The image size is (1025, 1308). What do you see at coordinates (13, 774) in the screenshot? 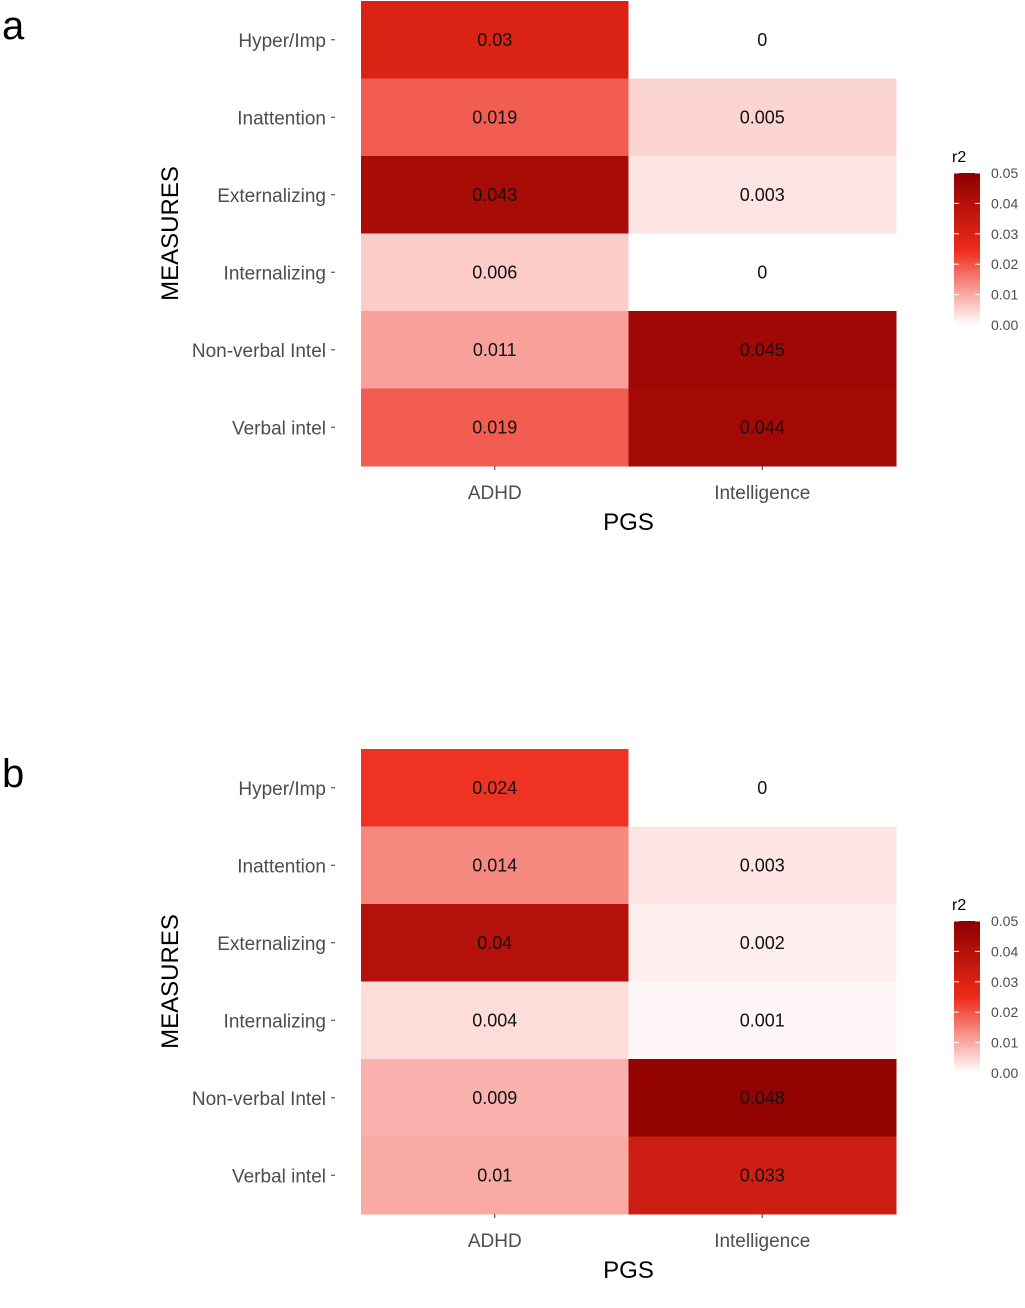
I see `panel-label: b` at bounding box center [13, 774].